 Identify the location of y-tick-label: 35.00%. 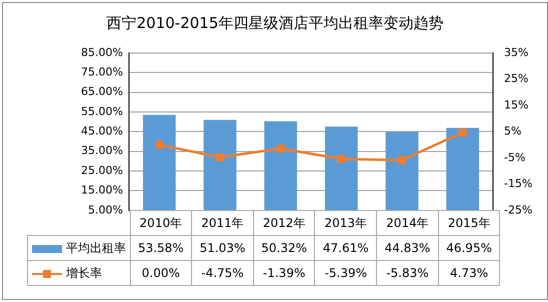
(102, 151).